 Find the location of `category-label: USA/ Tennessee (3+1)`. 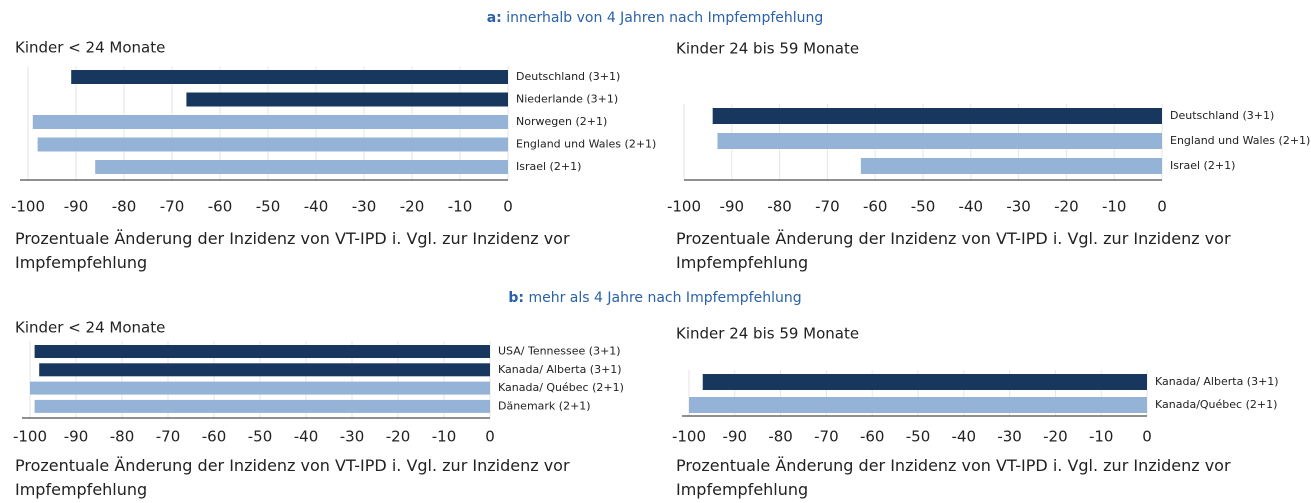

category-label: USA/ Tennessee (3+1) is located at coordinates (559, 351).